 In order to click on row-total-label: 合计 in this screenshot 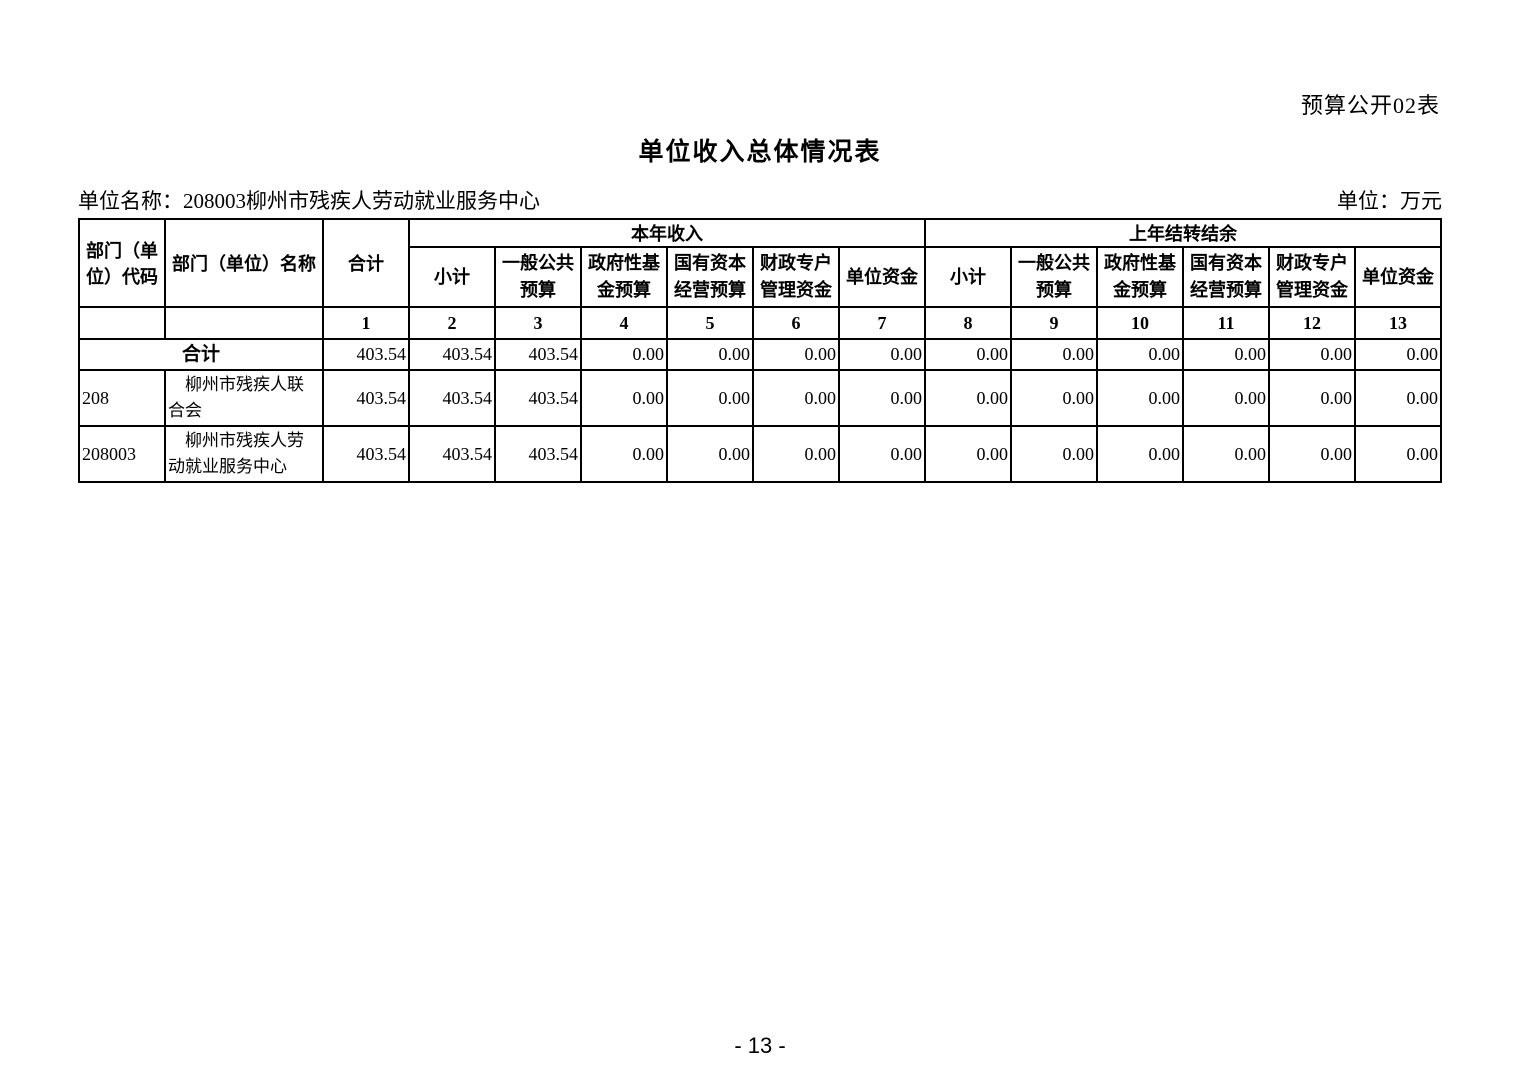, I will do `click(201, 354)`.